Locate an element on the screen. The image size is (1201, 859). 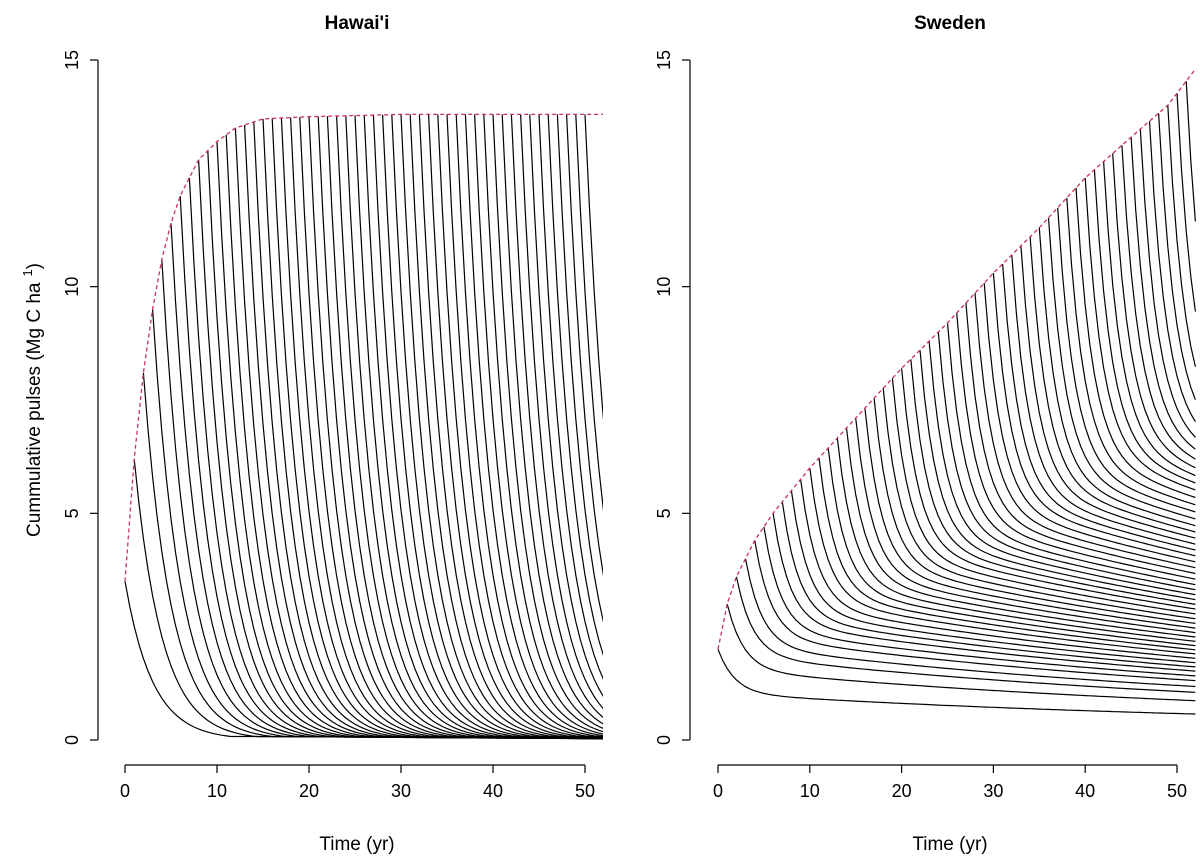
y-axis-label-superscript: 1 is located at coordinates (27, 272).